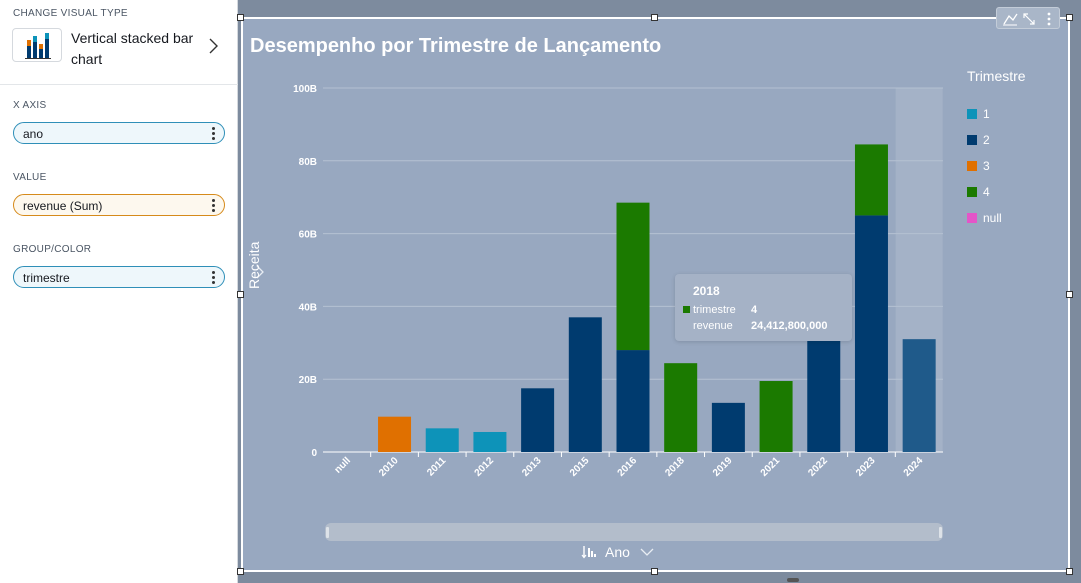  I want to click on tooltip-value: 24,412,800,000, so click(789, 326).